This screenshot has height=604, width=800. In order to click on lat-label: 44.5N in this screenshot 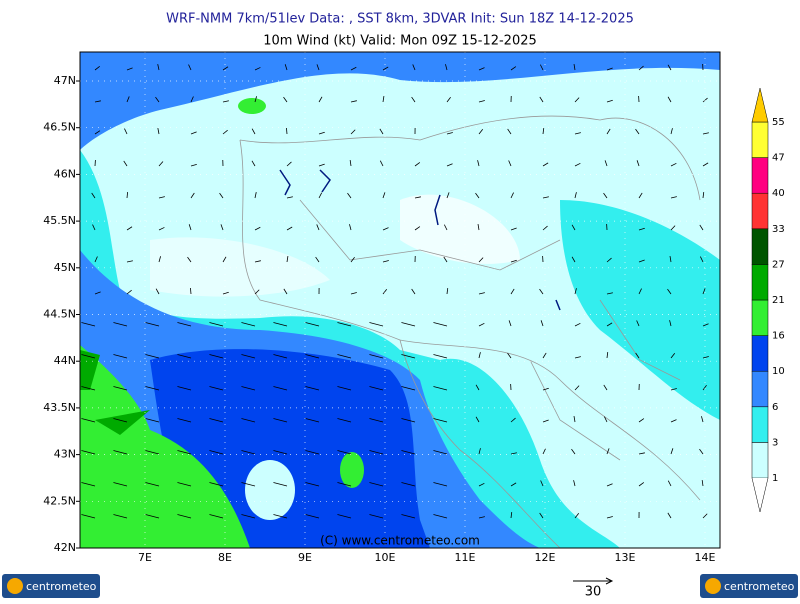, I will do `click(59, 314)`.